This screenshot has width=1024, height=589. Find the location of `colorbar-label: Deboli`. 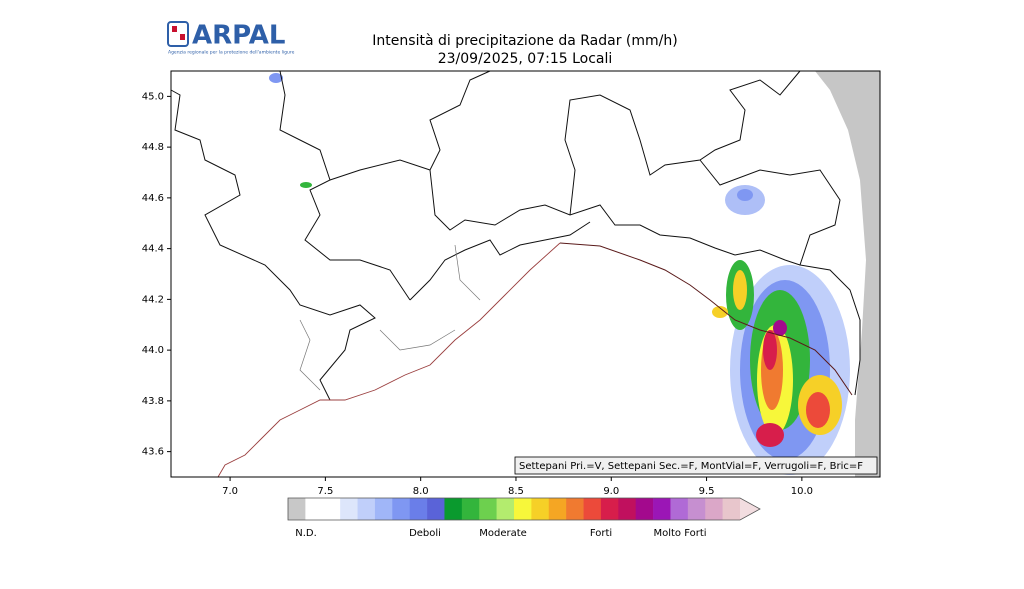

colorbar-label: Deboli is located at coordinates (425, 533).